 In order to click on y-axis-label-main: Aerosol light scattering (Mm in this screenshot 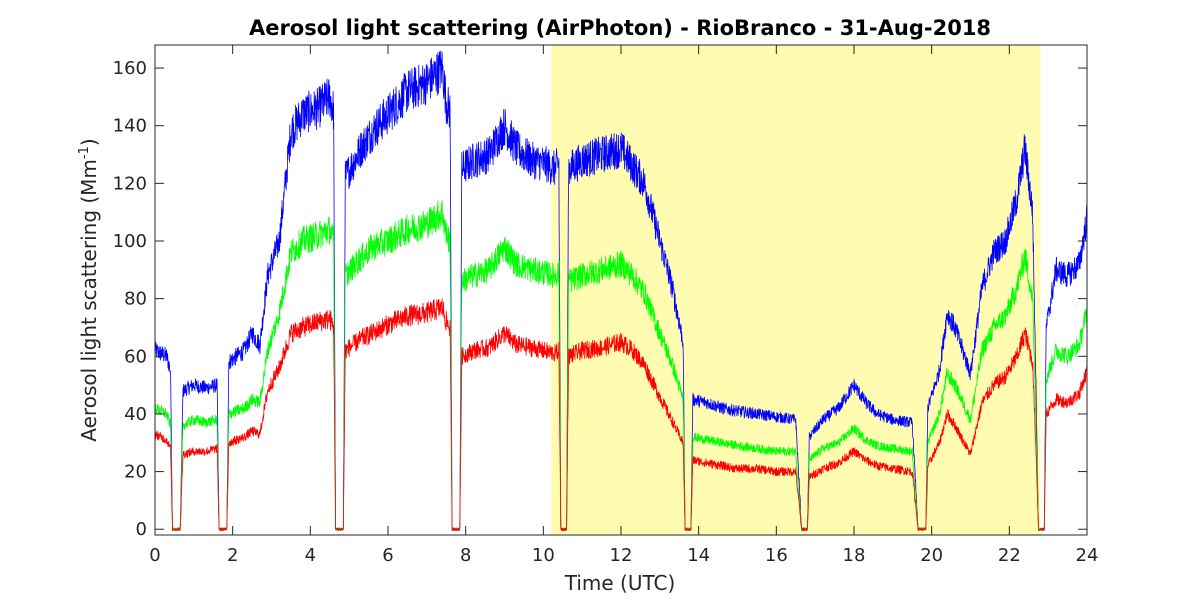, I will do `click(89, 300)`.